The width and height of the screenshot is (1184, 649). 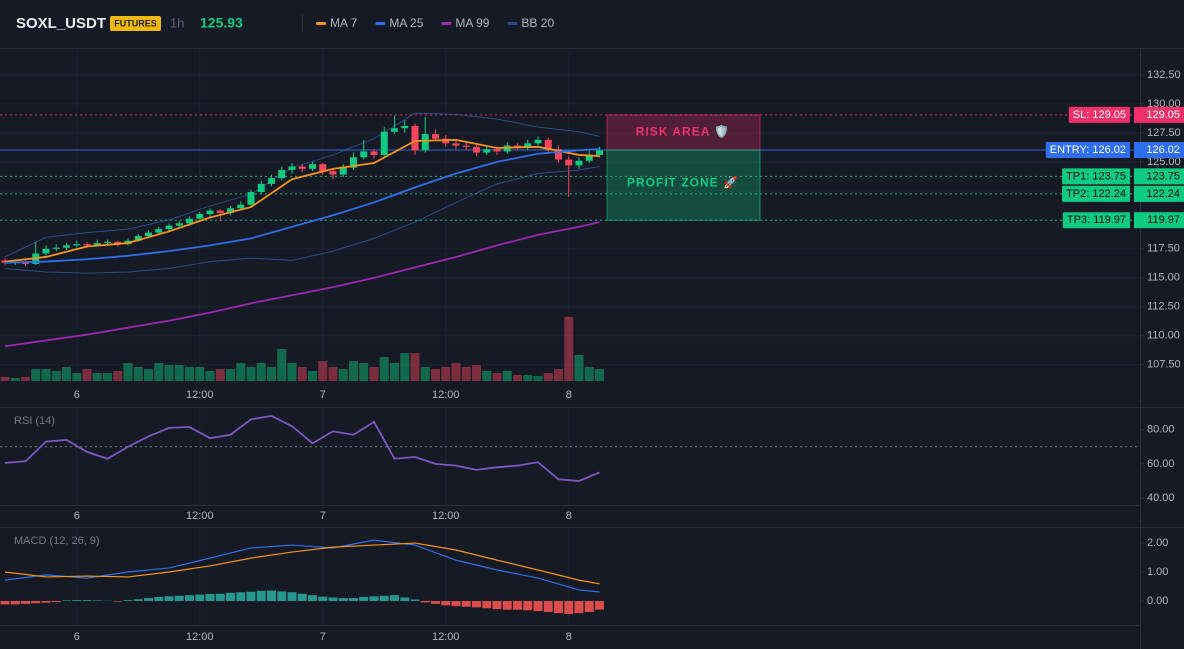 I want to click on bb-upper, so click(x=302, y=185).